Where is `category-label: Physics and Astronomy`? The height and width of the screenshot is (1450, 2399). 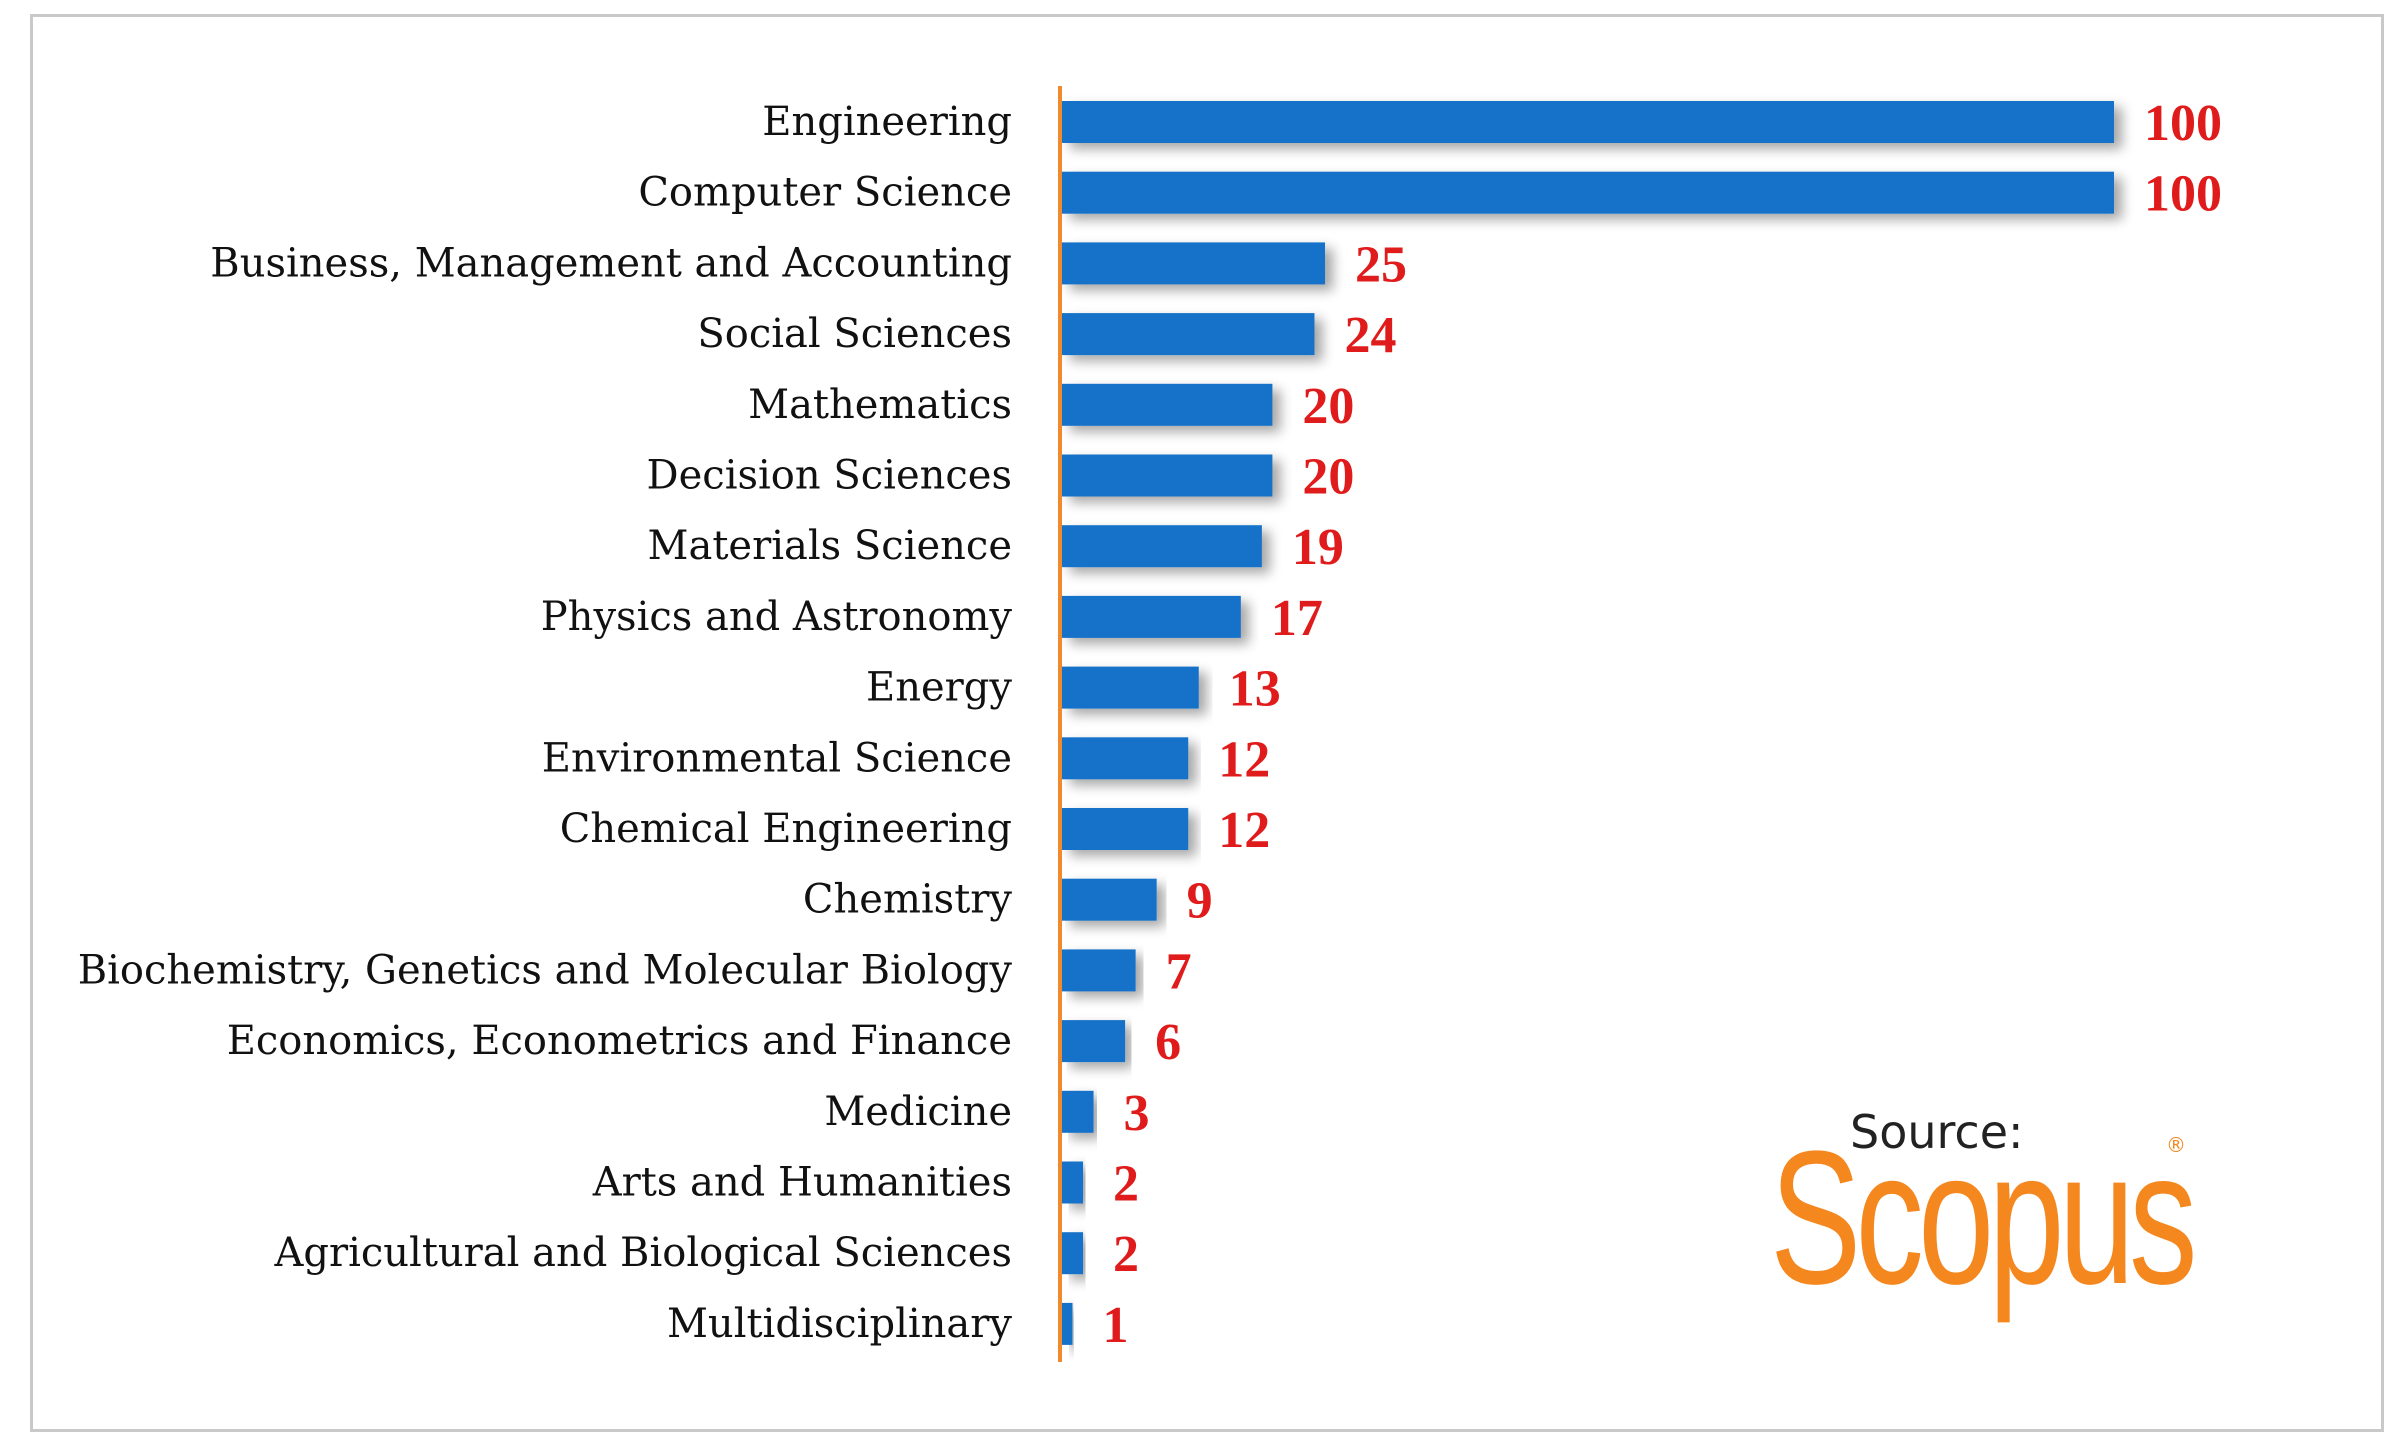
category-label: Physics and Astronomy is located at coordinates (777, 617).